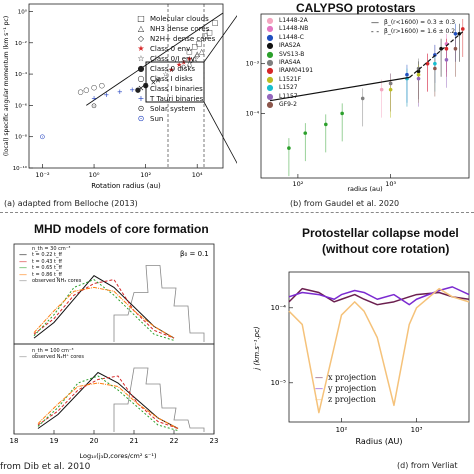 The height and width of the screenshot is (474, 474). What do you see at coordinates (379, 347) in the screenshot?
I see `panel-d-plot-frame` at bounding box center [379, 347].